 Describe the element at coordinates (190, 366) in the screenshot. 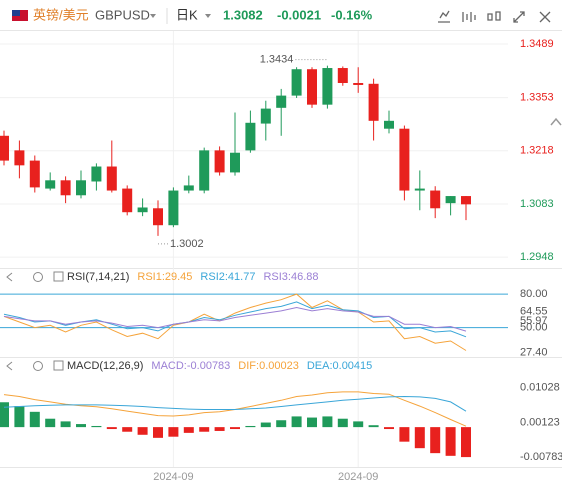

I see `legend-entry: MACD:-0.00783` at that location.